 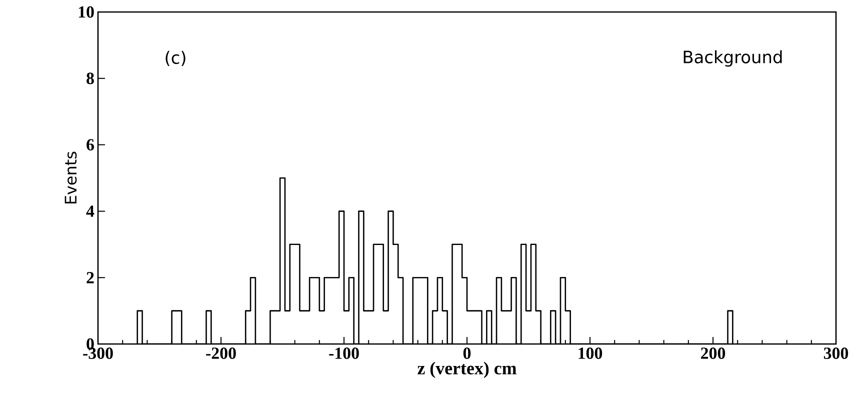 What do you see at coordinates (90, 78) in the screenshot?
I see `y-tick-label: 8` at bounding box center [90, 78].